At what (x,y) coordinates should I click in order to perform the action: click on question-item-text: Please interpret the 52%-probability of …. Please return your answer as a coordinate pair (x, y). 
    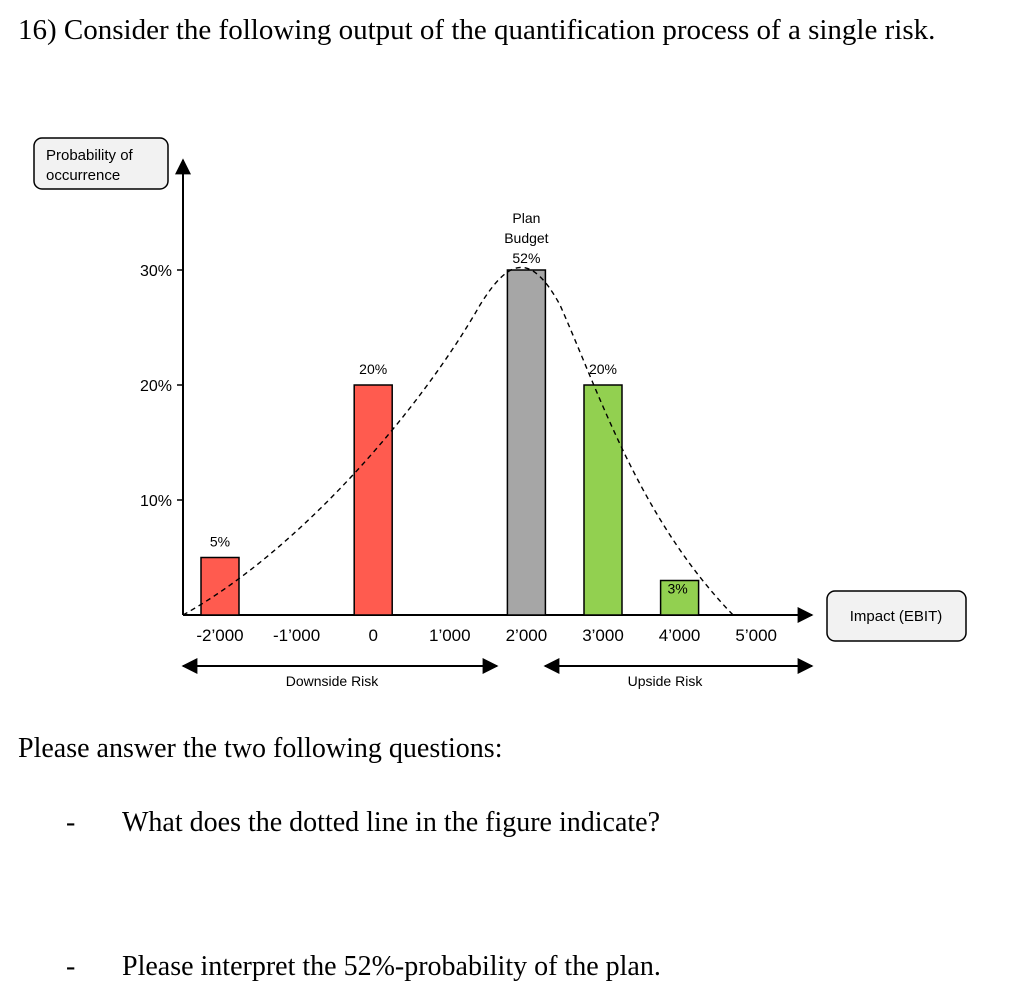
    Looking at the image, I should click on (391, 966).